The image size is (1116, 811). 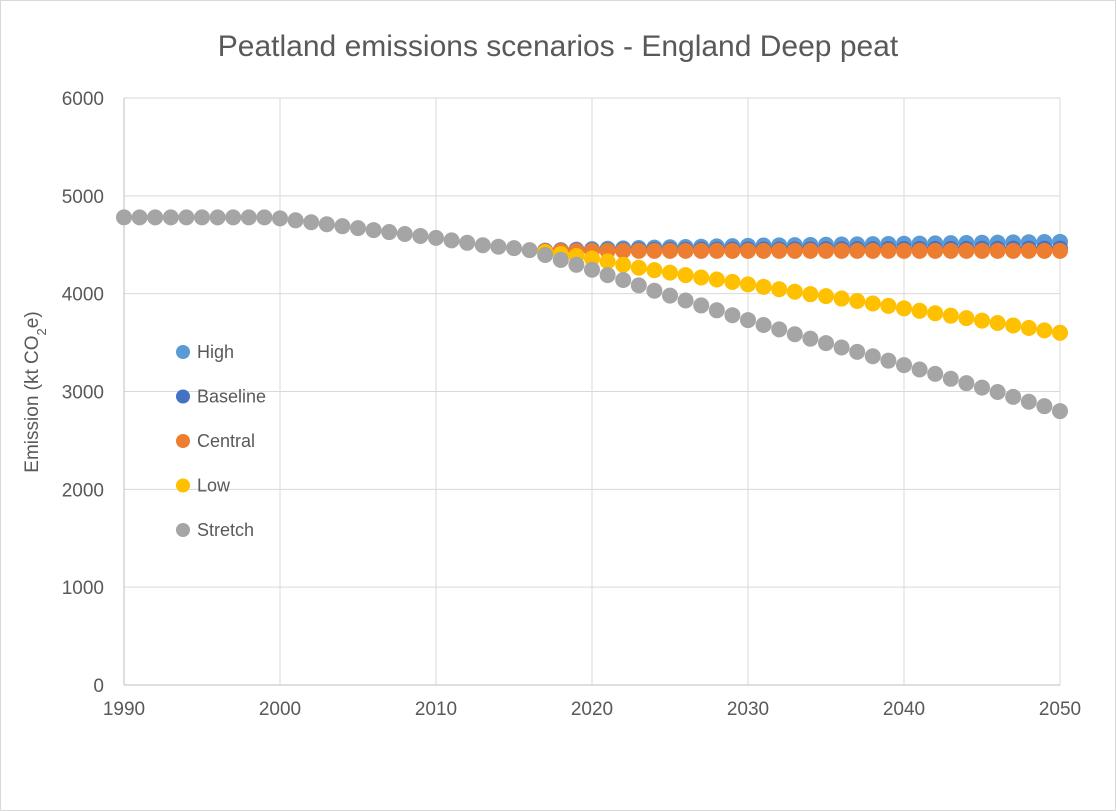 I want to click on legend-label: Low, so click(x=214, y=486).